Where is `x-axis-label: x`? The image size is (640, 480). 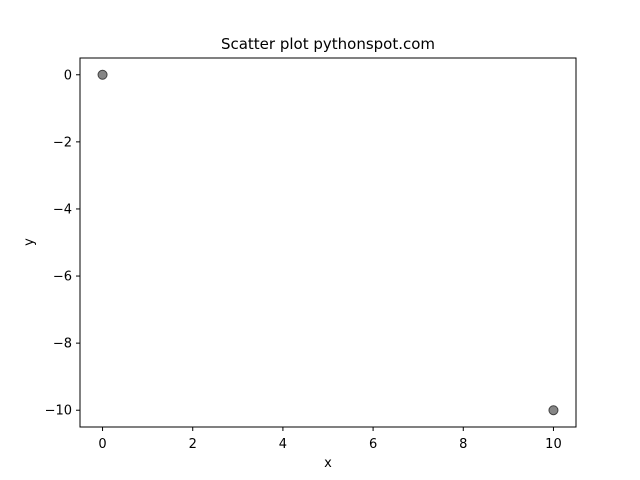
x-axis-label: x is located at coordinates (328, 463).